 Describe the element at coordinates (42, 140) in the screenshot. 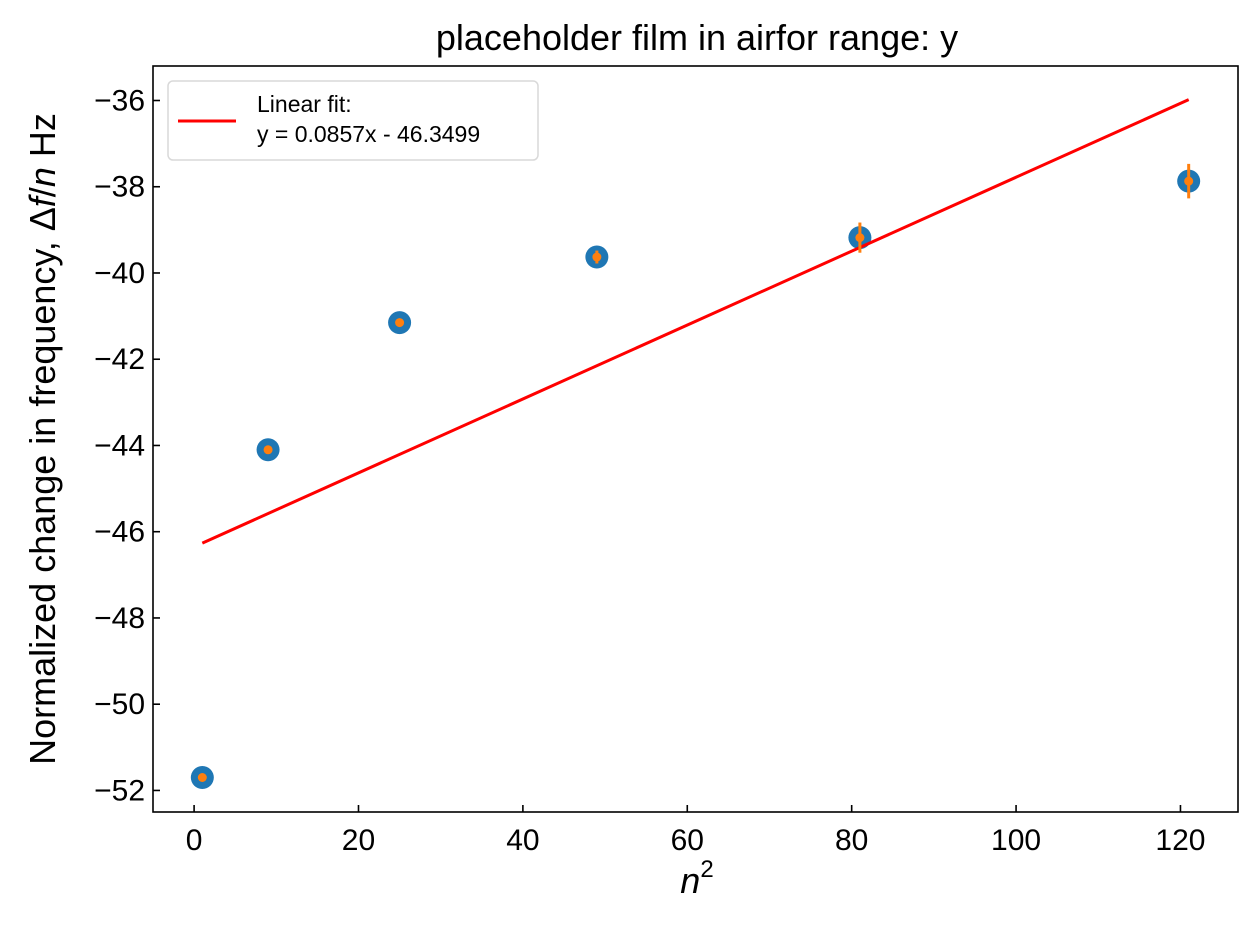

I see `y-axis-label-suffix: Hz` at that location.